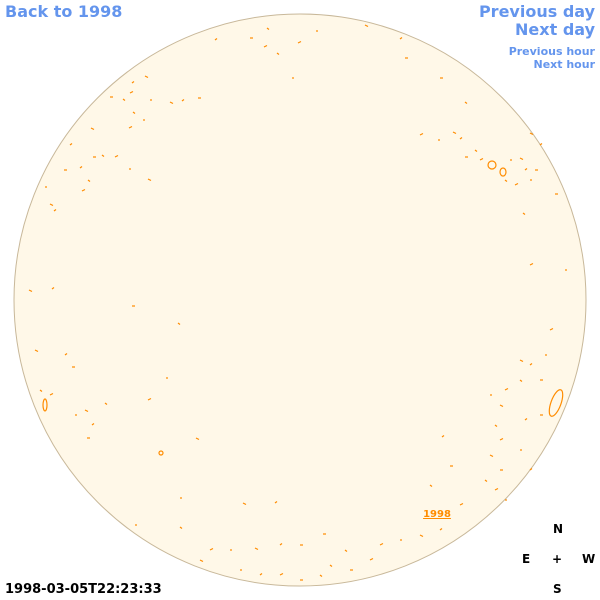 This screenshot has width=600, height=600. What do you see at coordinates (558, 529) in the screenshot?
I see `compass-north: N` at bounding box center [558, 529].